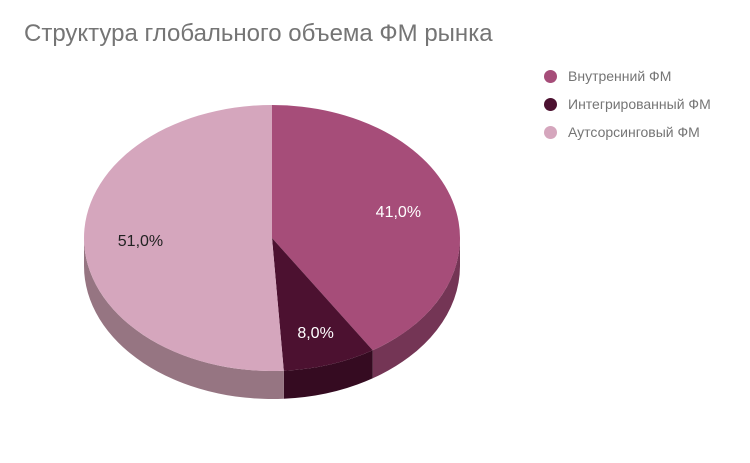 Image resolution: width=750 pixels, height=463 pixels. I want to click on legend-label: Внутренний ФМ, so click(620, 76).